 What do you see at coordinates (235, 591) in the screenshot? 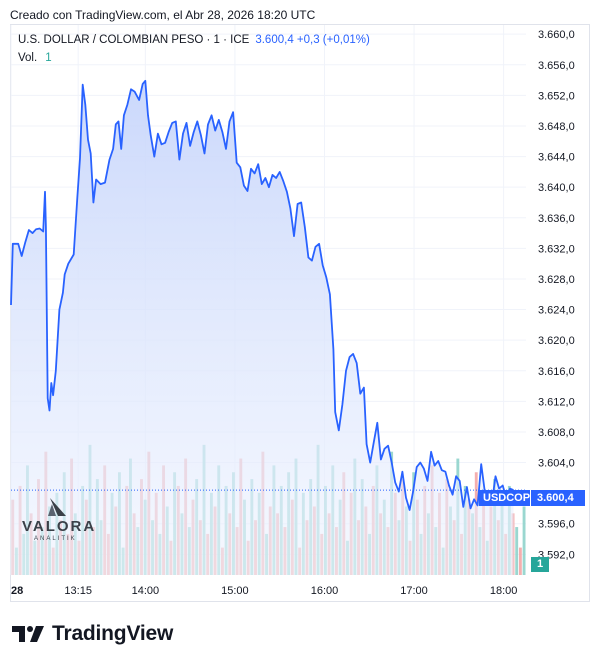
I see `x-tick-label: 15:00` at bounding box center [235, 591].